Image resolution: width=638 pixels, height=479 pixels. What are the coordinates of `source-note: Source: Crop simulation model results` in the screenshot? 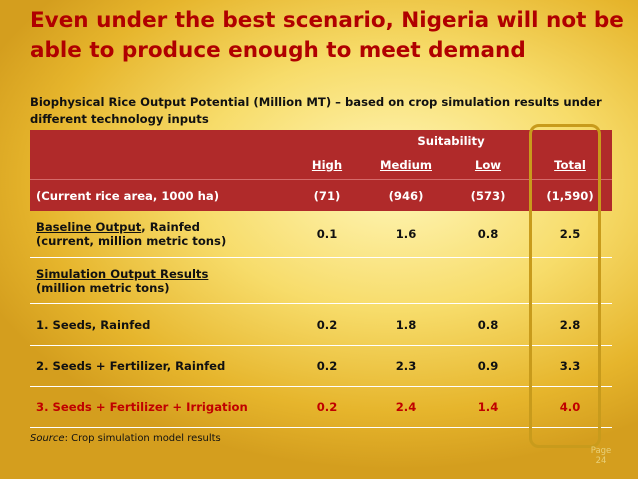 It's located at (125, 438).